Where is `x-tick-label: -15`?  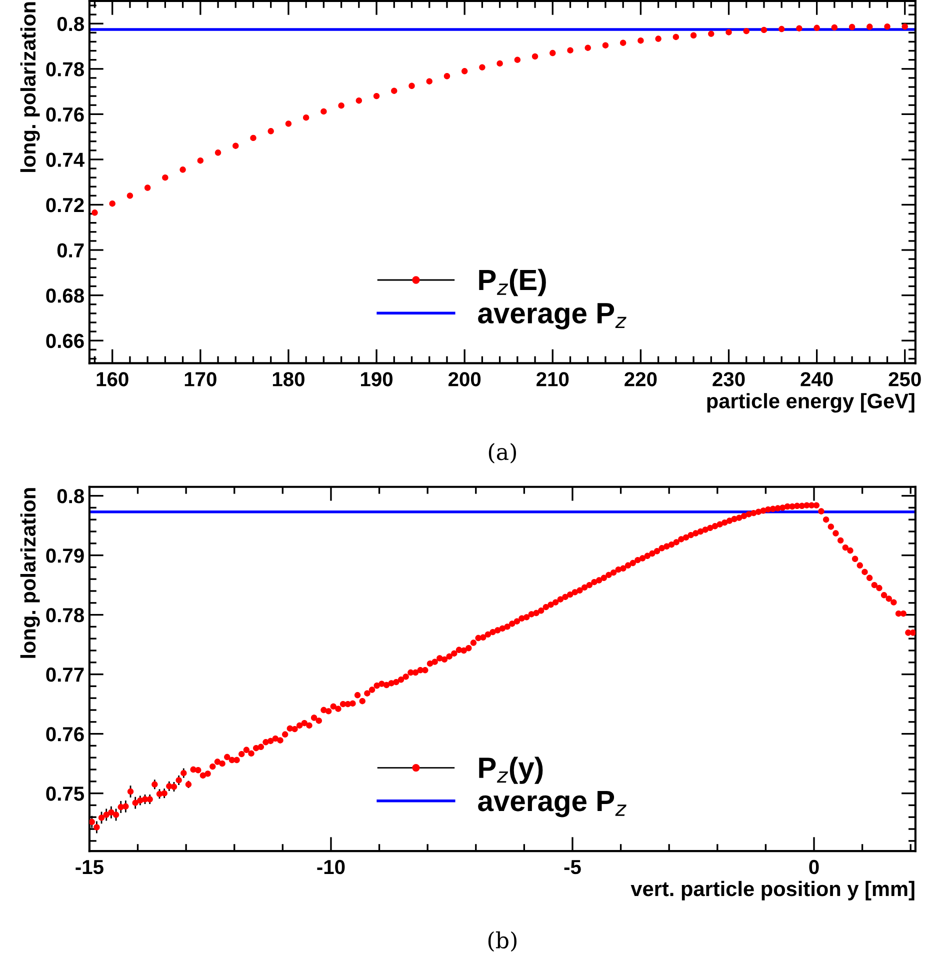
x-tick-label: -15 is located at coordinates (90, 867).